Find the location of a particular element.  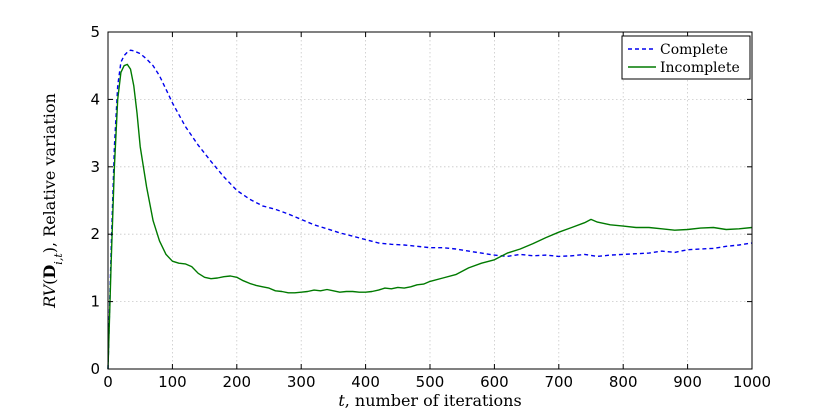

x-tick-label: 800 is located at coordinates (623, 382).